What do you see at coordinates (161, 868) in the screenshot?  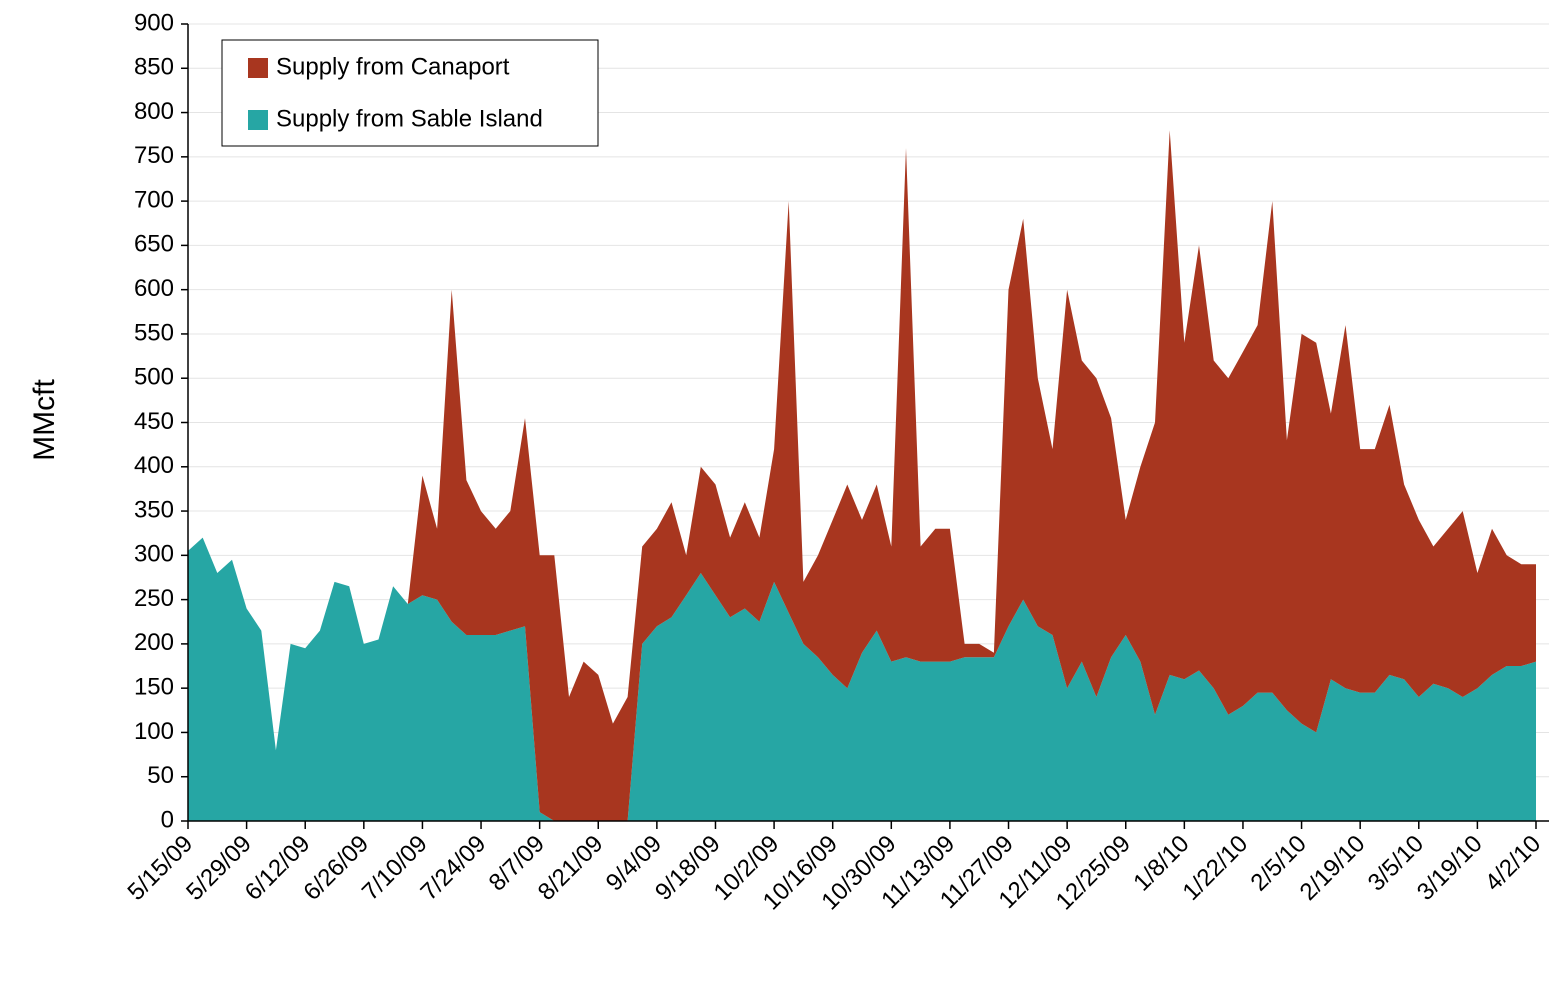 I see `x-tick-label: 5/15/09` at bounding box center [161, 868].